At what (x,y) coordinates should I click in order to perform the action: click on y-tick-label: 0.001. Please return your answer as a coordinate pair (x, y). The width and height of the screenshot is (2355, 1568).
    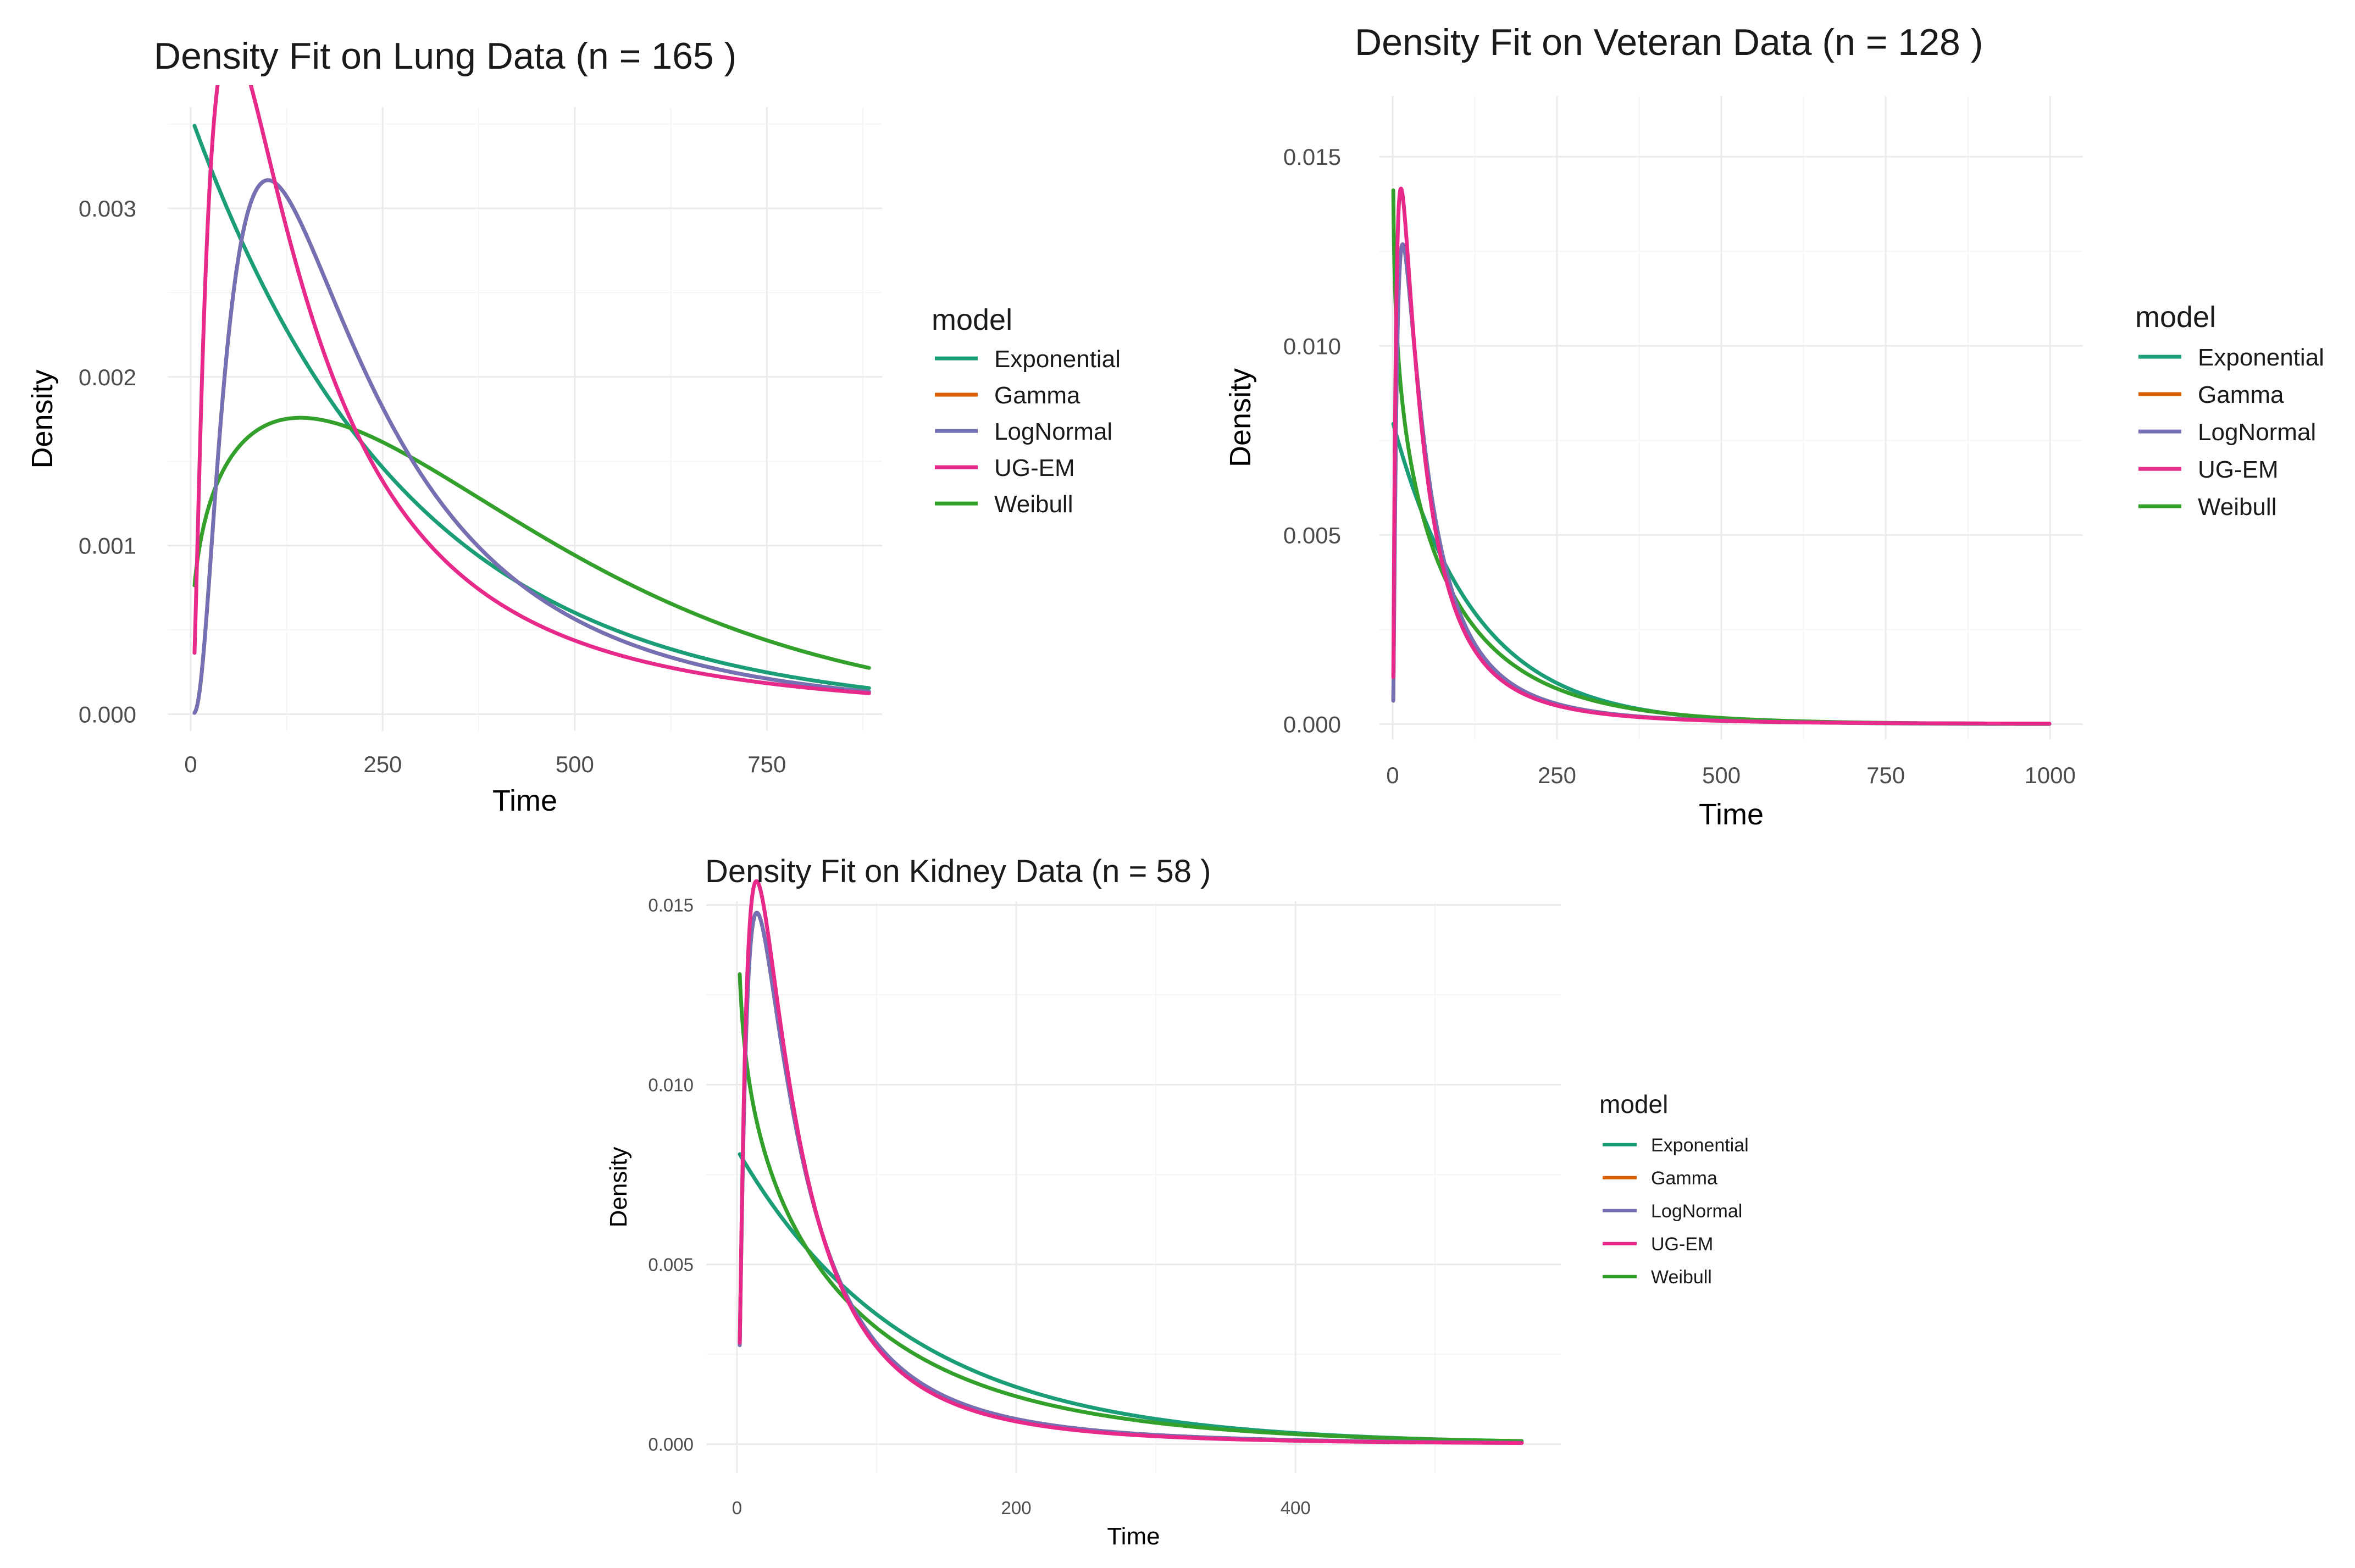
    Looking at the image, I should click on (107, 546).